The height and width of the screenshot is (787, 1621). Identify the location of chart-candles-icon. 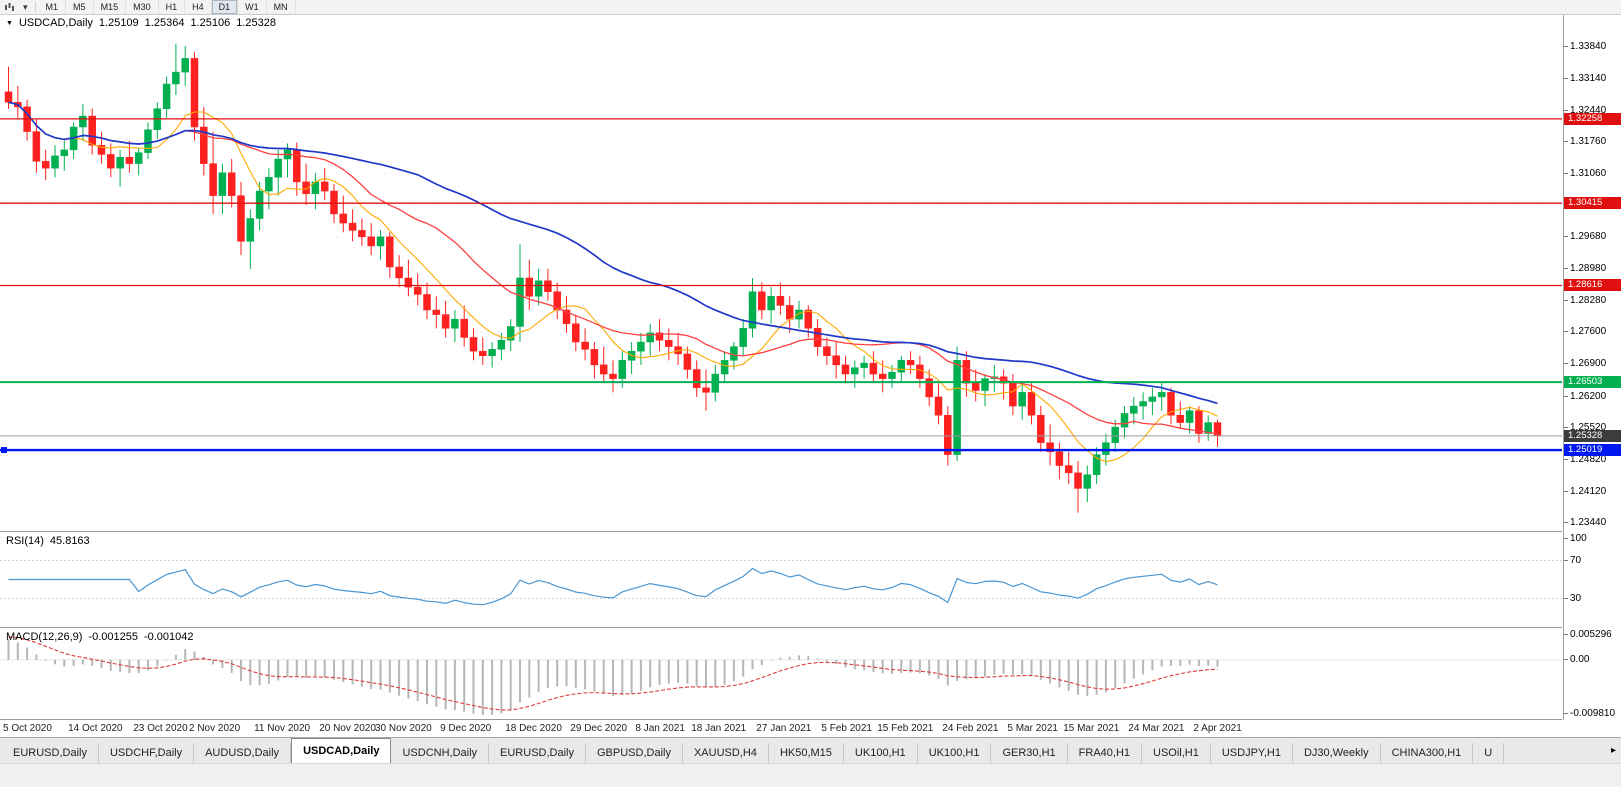
(9, 7).